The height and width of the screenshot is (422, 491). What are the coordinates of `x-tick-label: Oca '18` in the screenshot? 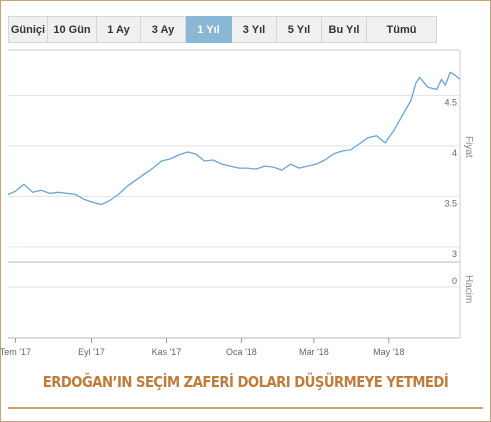 It's located at (241, 352).